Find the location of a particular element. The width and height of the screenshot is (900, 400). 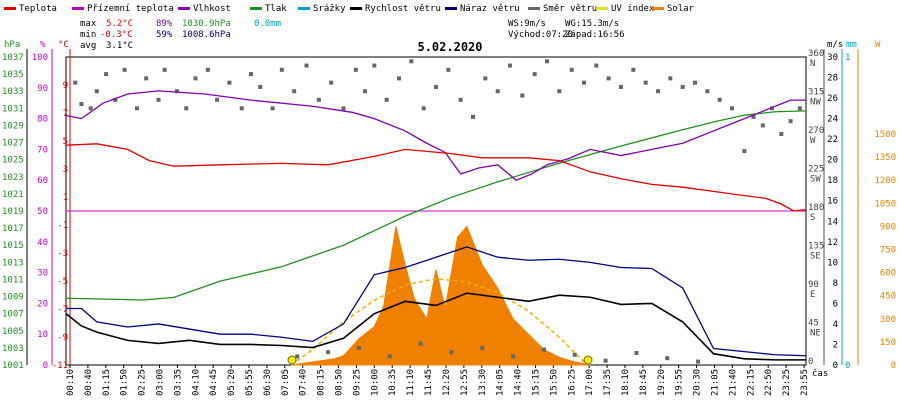

tick-temp: 5 is located at coordinates (65, 142).